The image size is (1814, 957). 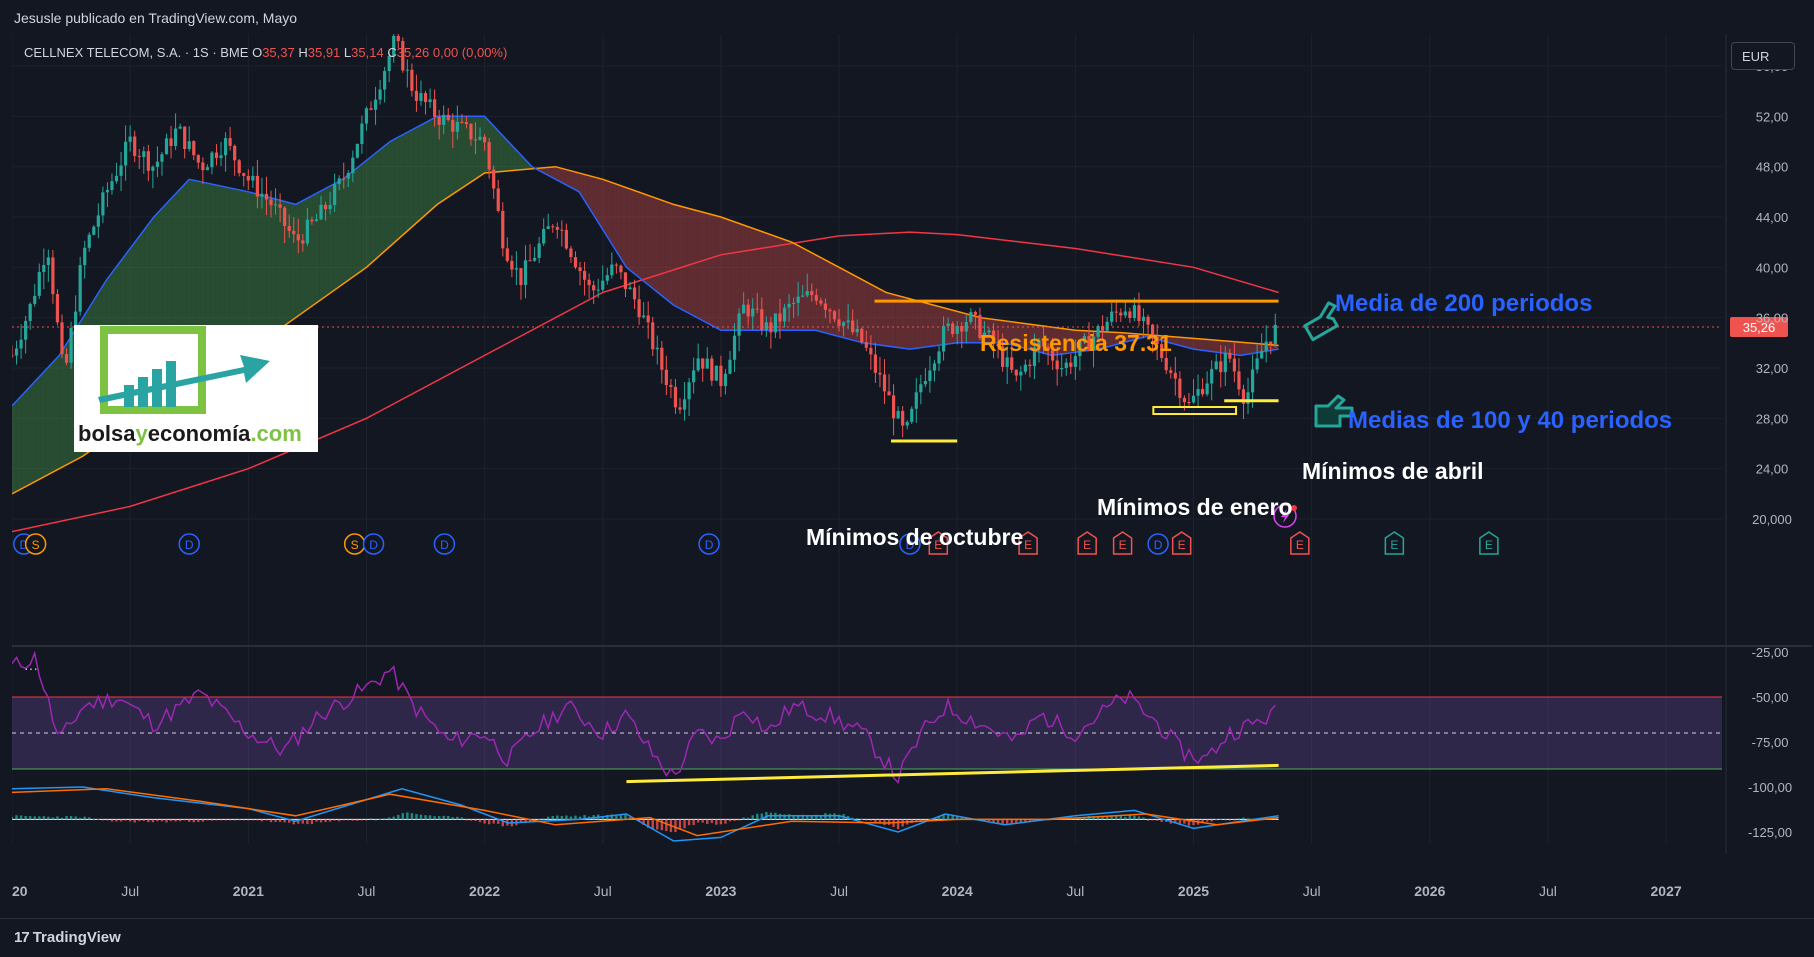 What do you see at coordinates (1313, 414) in the screenshot?
I see `pointer-icons` at bounding box center [1313, 414].